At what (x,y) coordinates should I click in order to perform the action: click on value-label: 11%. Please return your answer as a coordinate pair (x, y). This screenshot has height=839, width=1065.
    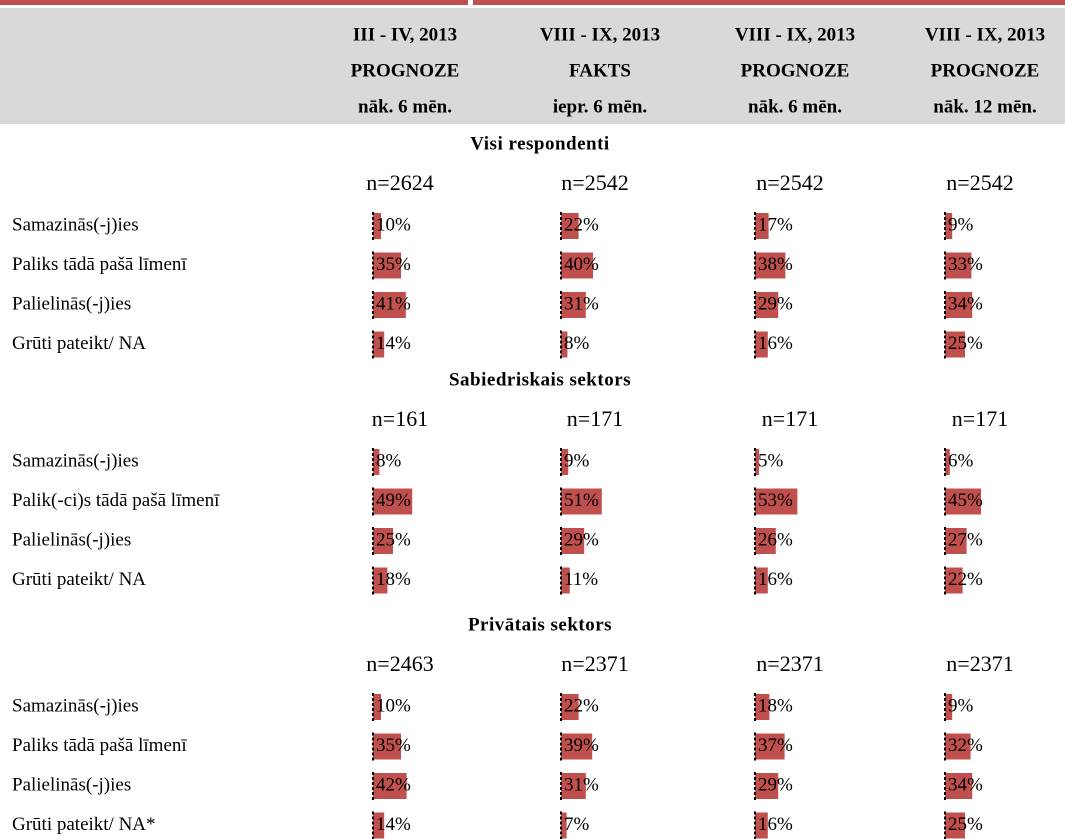
    Looking at the image, I should click on (581, 579).